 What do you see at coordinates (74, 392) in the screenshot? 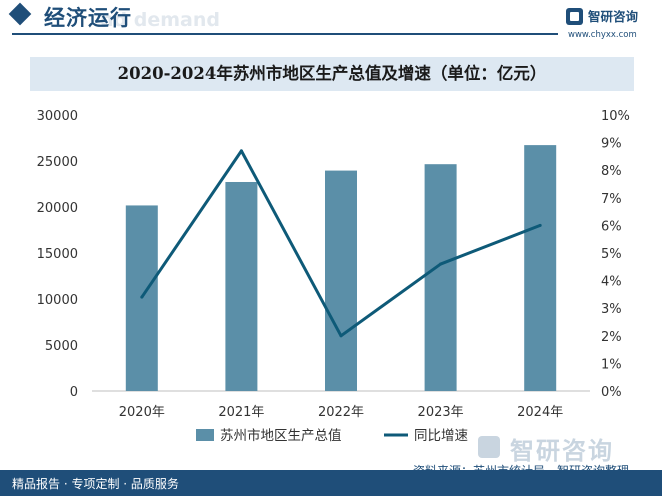
I see `y-left-tick-label: 0` at bounding box center [74, 392].